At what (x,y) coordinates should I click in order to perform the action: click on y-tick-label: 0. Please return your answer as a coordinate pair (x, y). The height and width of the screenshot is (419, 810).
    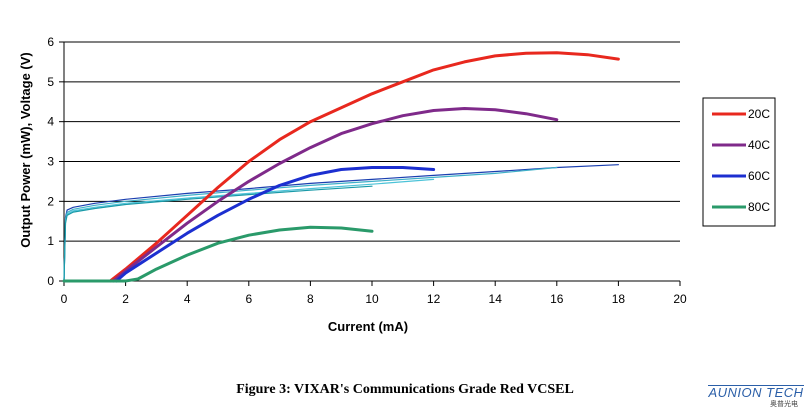
    Looking at the image, I should click on (50, 281).